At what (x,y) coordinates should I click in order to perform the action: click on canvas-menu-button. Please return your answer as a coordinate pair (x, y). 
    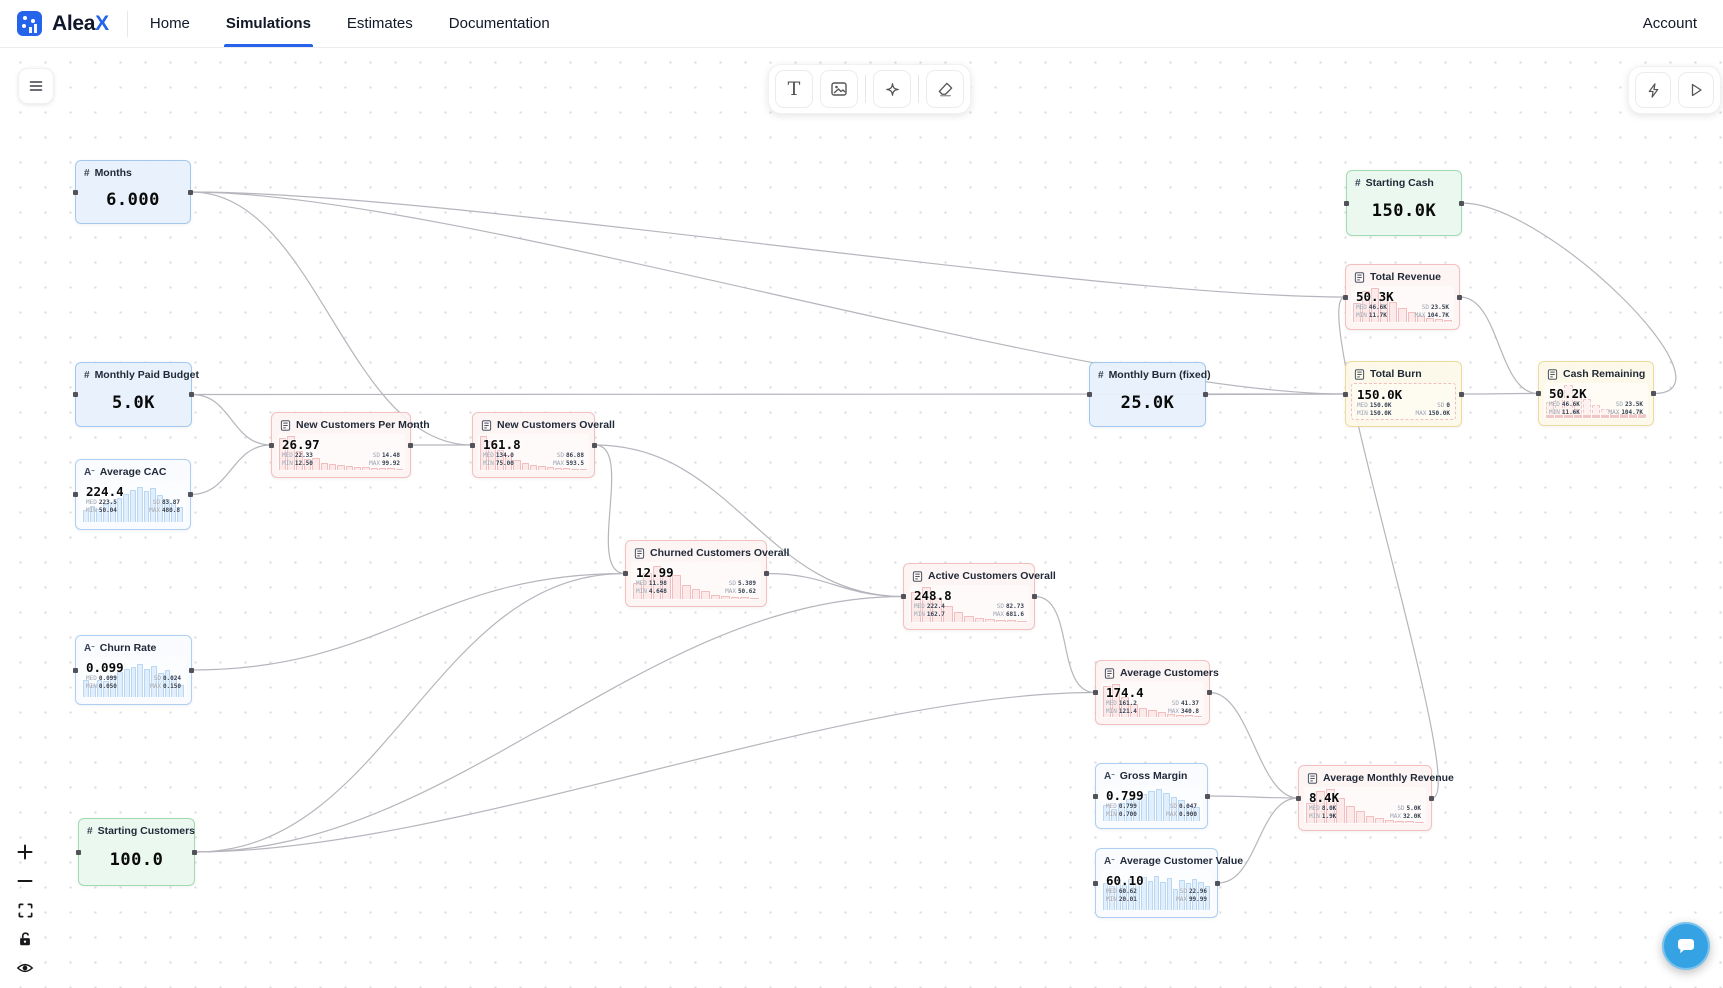
    Looking at the image, I should click on (36, 86).